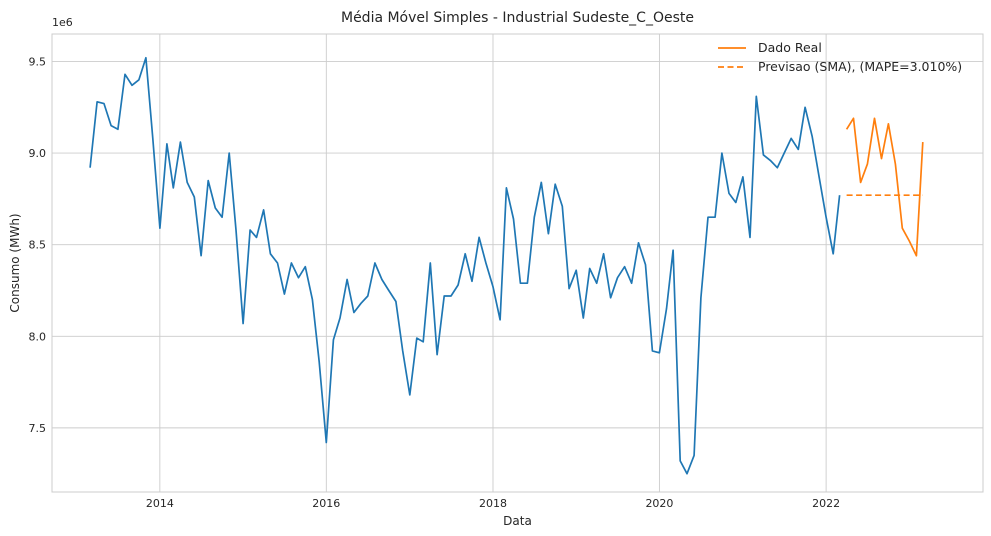 Image resolution: width=991 pixels, height=536 pixels. Describe the element at coordinates (517, 521) in the screenshot. I see `x-axis-label: Data` at that location.